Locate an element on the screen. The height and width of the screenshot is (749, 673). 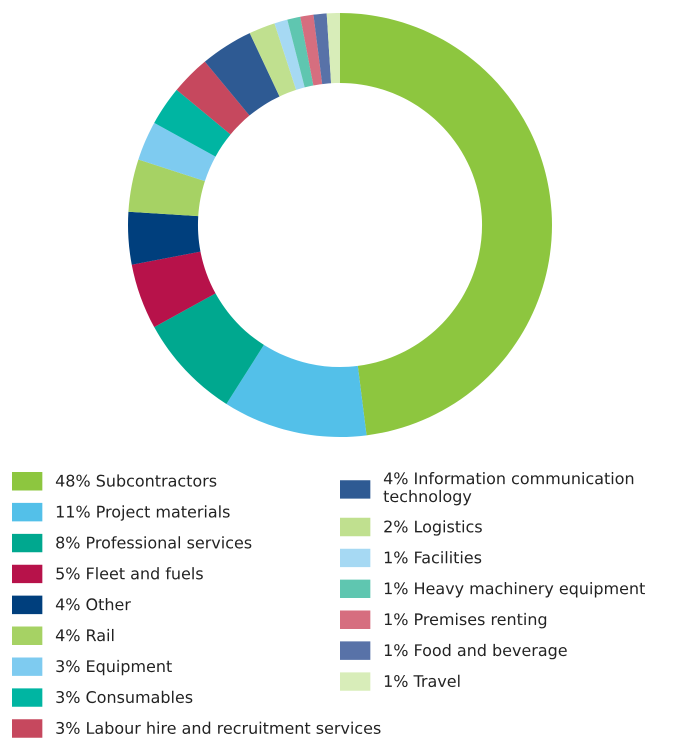
legend-label: 1% Heavy machinery equipment is located at coordinates (514, 590).